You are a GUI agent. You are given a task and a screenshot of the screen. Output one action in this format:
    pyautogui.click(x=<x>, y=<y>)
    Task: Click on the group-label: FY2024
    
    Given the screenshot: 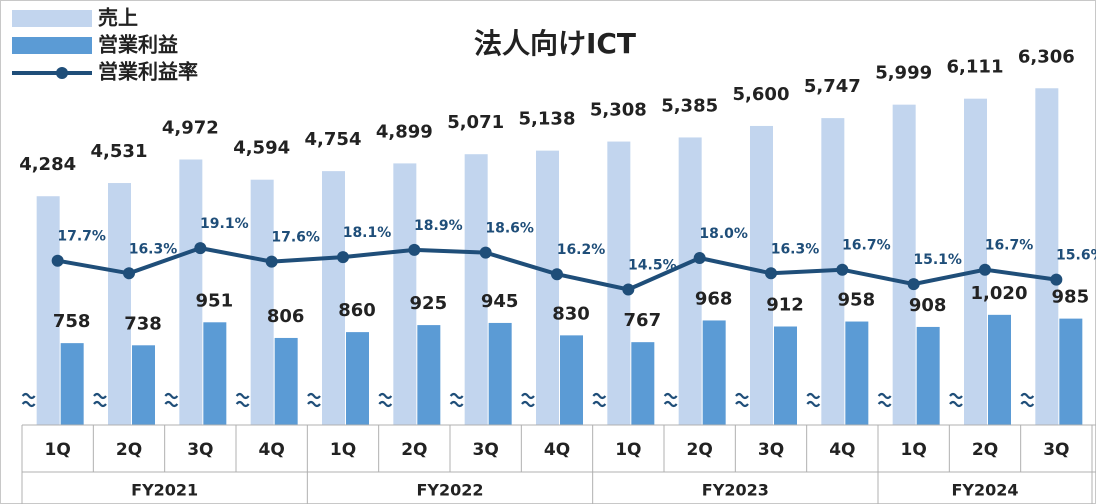 What is the action you would take?
    pyautogui.click(x=984, y=490)
    